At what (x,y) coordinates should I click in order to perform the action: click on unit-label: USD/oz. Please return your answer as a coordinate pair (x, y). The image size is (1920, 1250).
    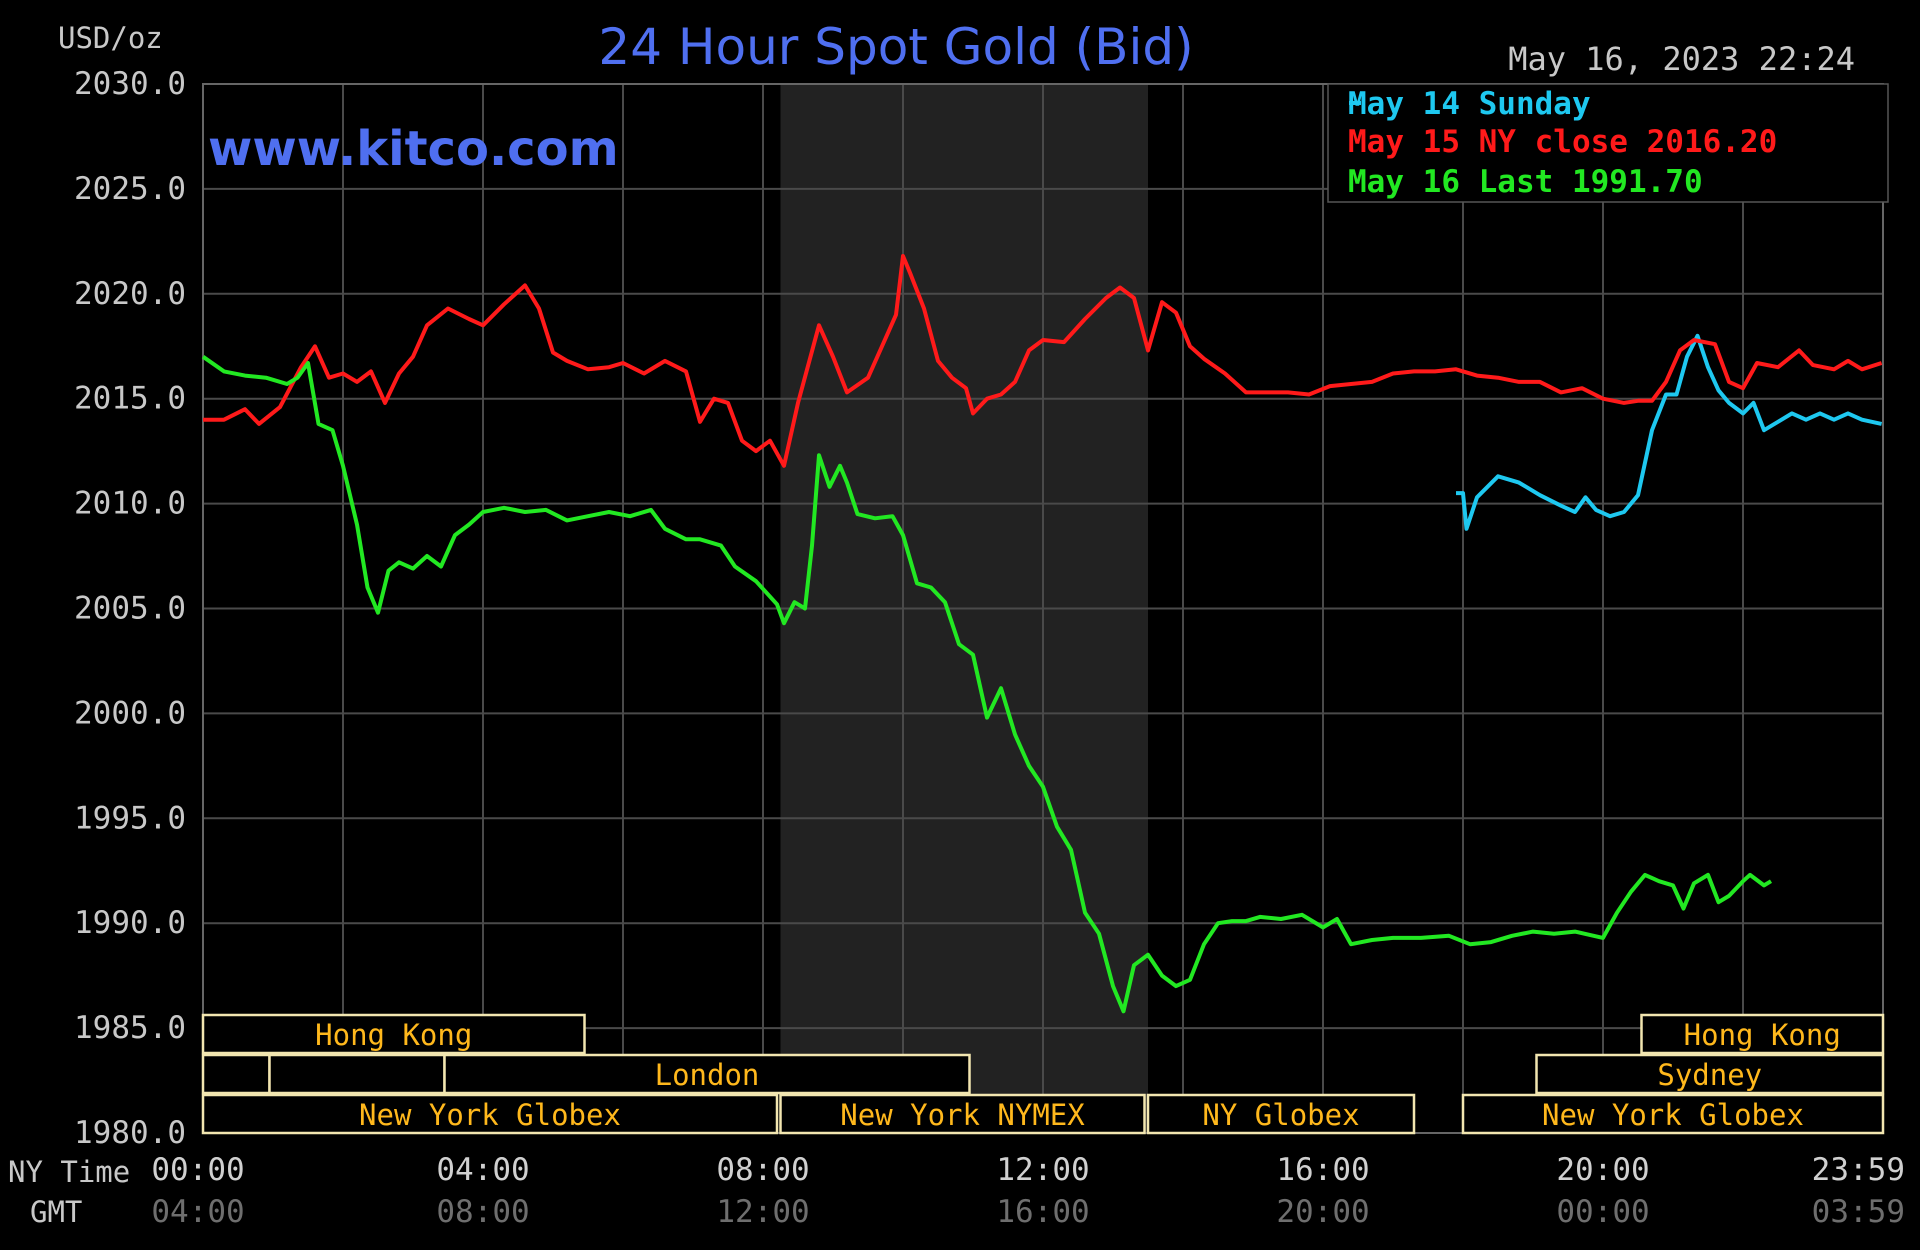
    Looking at the image, I should click on (110, 38).